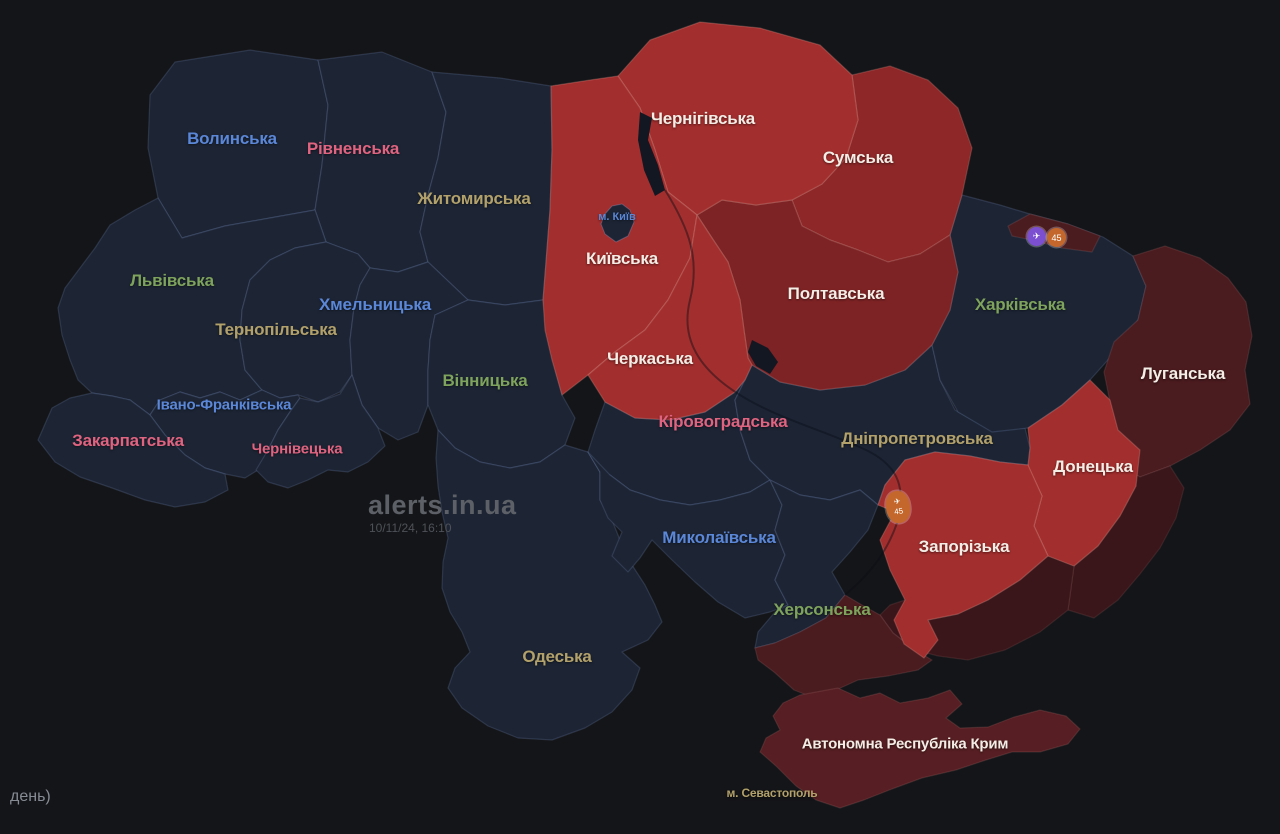  What do you see at coordinates (30, 796) in the screenshot?
I see `legend-truncated-text: день)` at bounding box center [30, 796].